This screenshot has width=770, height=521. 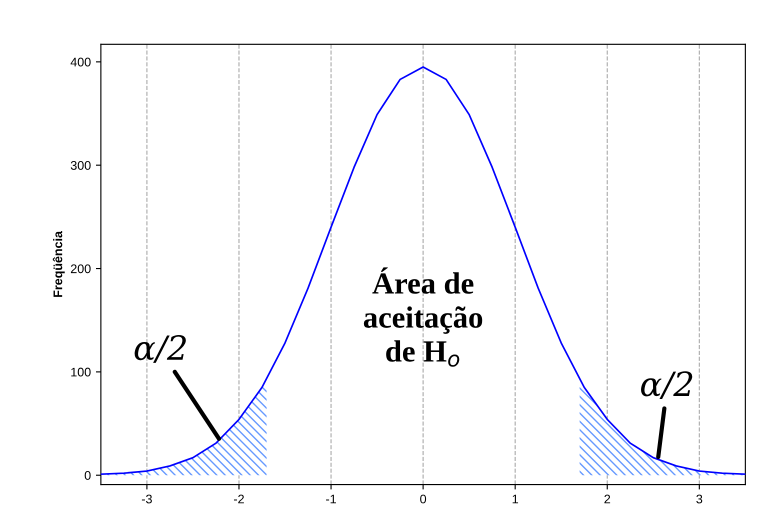 I want to click on x-tick-label: 1, so click(x=515, y=499).